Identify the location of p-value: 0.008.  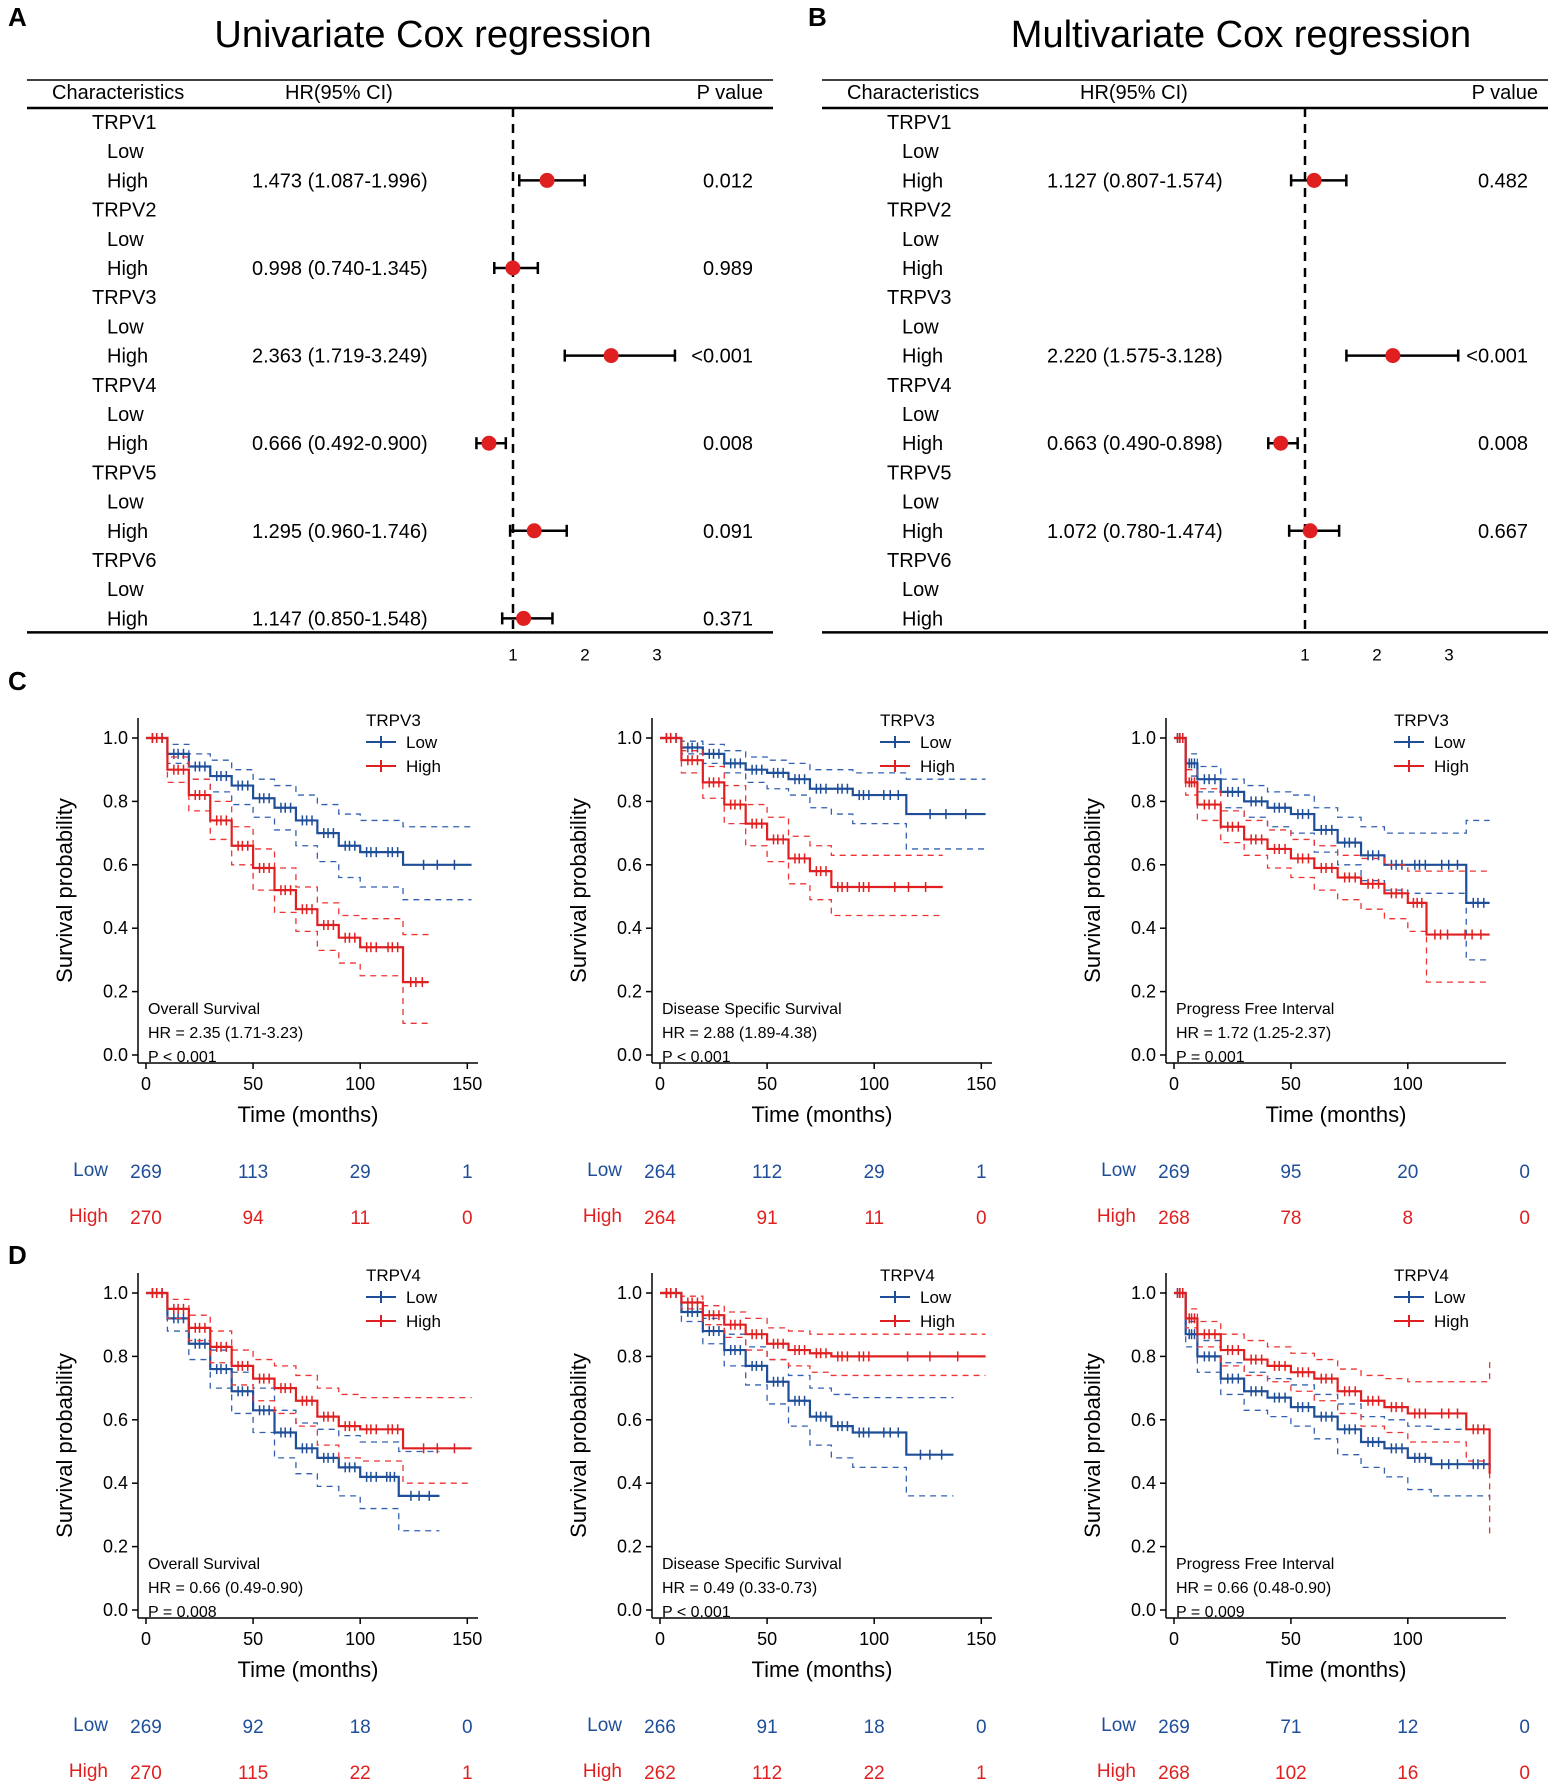
(1503, 444).